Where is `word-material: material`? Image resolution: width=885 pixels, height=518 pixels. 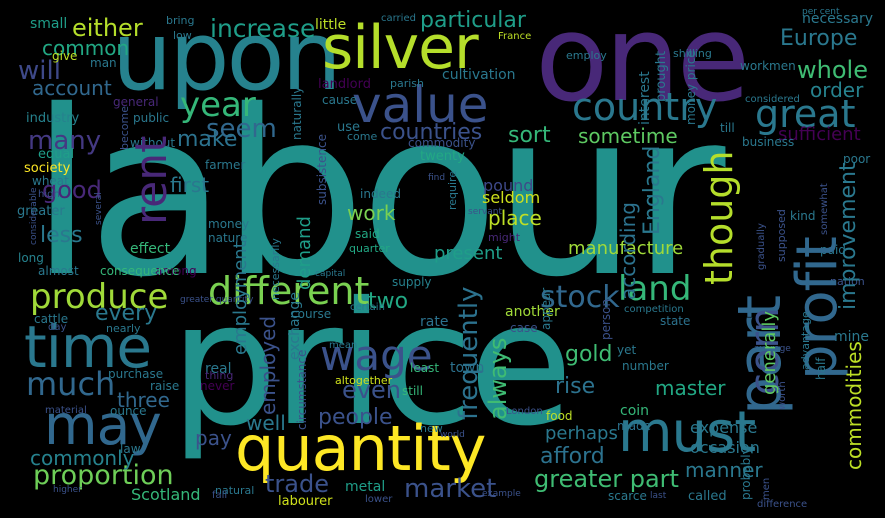
word-material: material is located at coordinates (66, 410).